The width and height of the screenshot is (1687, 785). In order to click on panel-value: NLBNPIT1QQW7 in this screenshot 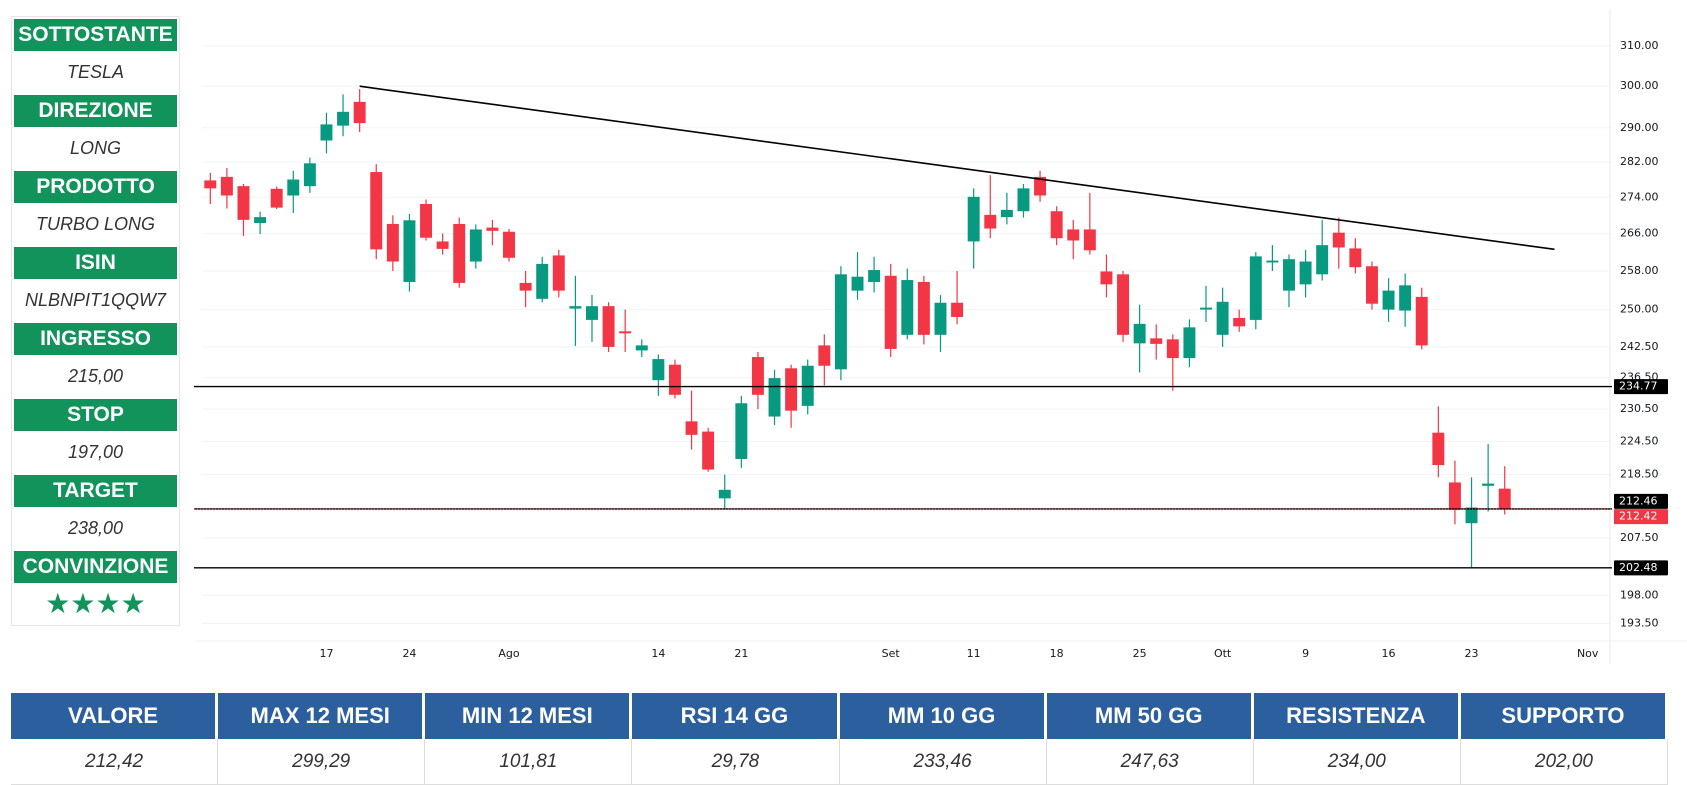, I will do `click(95, 300)`.